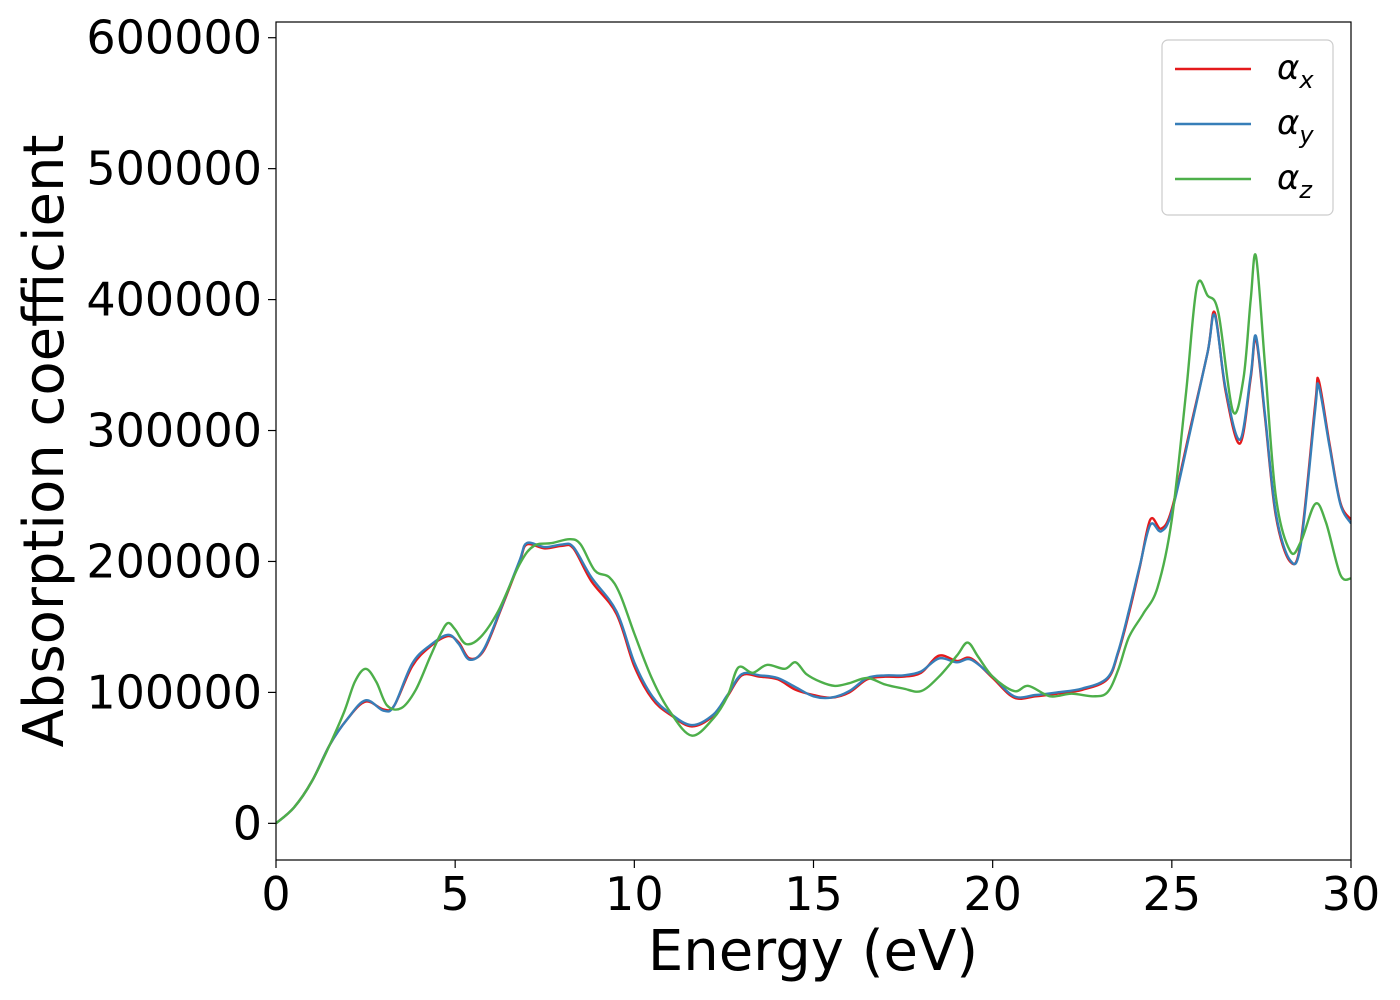 Image resolution: width=1400 pixels, height=1000 pixels. Describe the element at coordinates (634, 894) in the screenshot. I see `x-tick-label: 10` at that location.